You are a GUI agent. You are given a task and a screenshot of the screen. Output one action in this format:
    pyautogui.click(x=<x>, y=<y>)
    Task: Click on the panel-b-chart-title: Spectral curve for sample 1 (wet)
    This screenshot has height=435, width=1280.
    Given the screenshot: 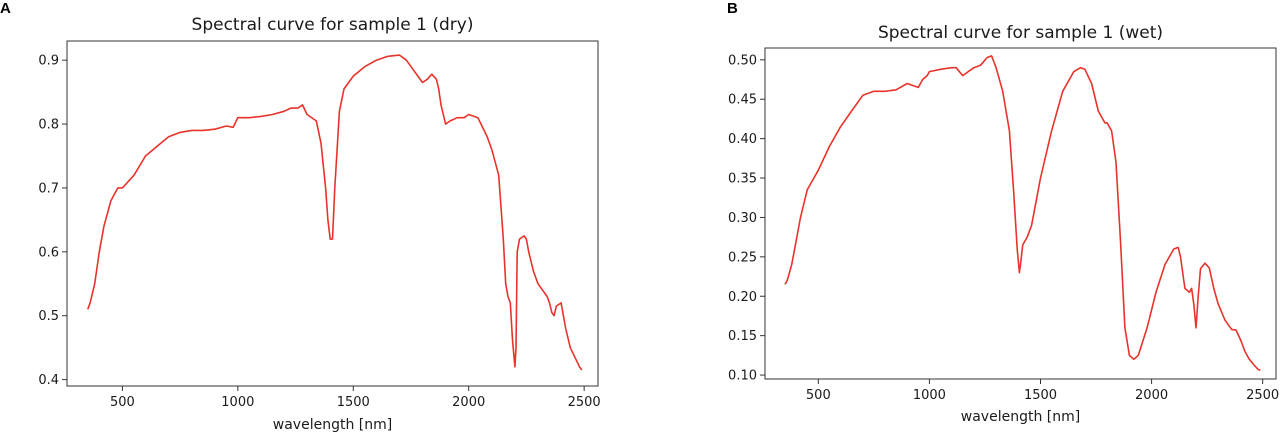 What is the action you would take?
    pyautogui.click(x=1020, y=33)
    